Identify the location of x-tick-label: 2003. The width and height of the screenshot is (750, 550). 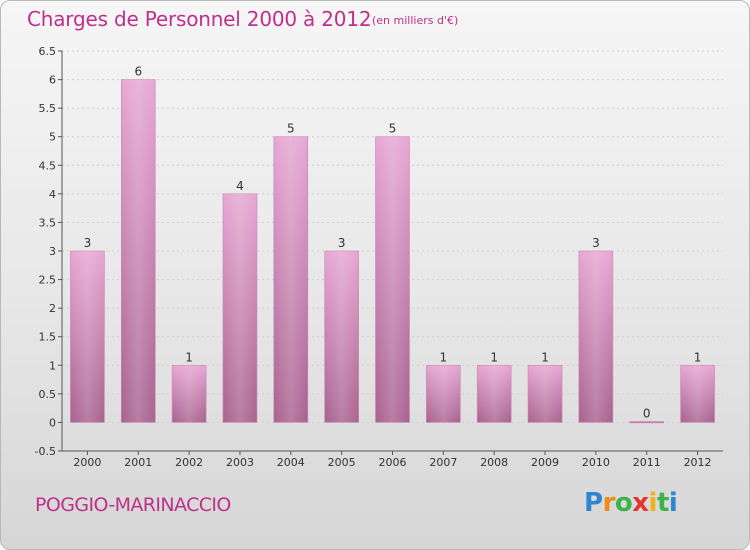
(240, 462).